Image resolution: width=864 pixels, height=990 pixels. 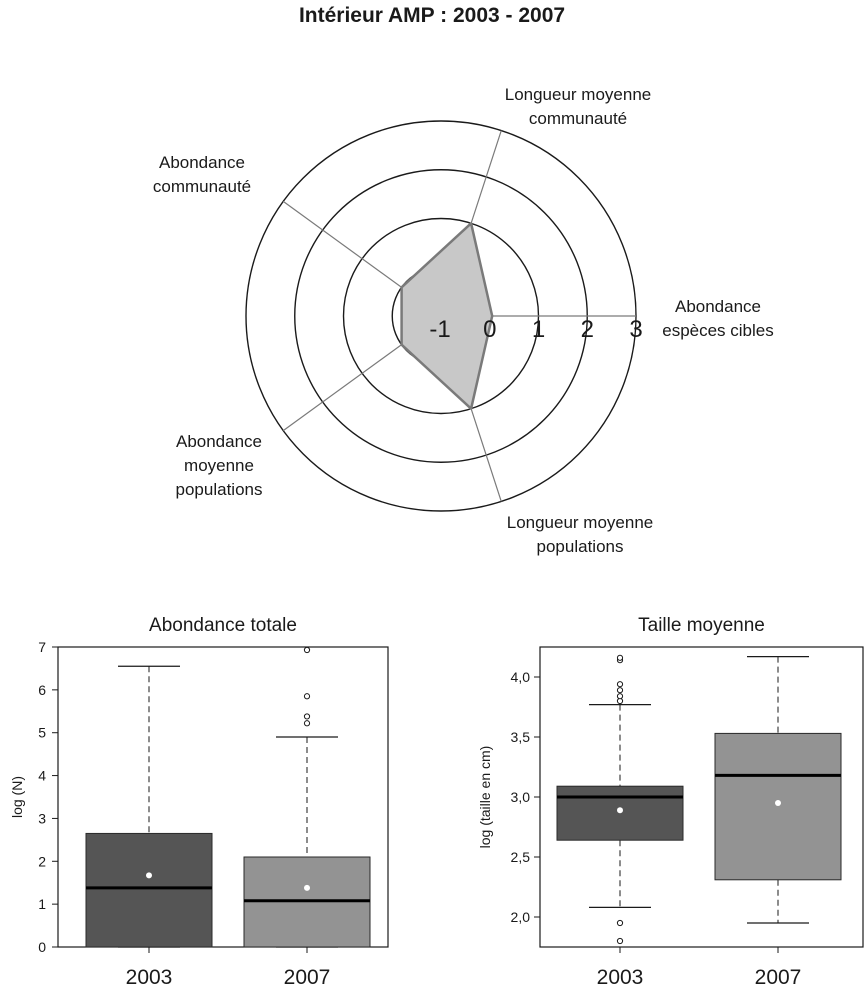 What do you see at coordinates (620, 977) in the screenshot?
I see `x-tick-label-2-0: 2003` at bounding box center [620, 977].